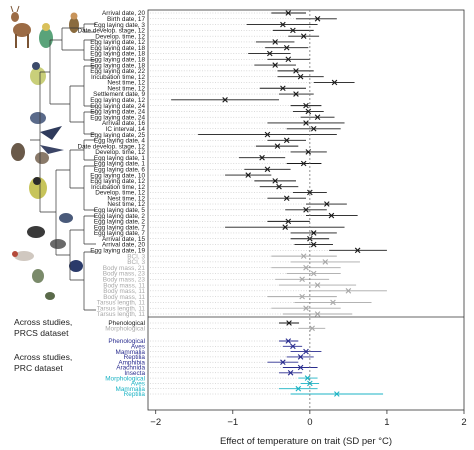 Image resolution: width=474 pixels, height=450 pixels. I want to click on swallow-icon, so click(52, 140).